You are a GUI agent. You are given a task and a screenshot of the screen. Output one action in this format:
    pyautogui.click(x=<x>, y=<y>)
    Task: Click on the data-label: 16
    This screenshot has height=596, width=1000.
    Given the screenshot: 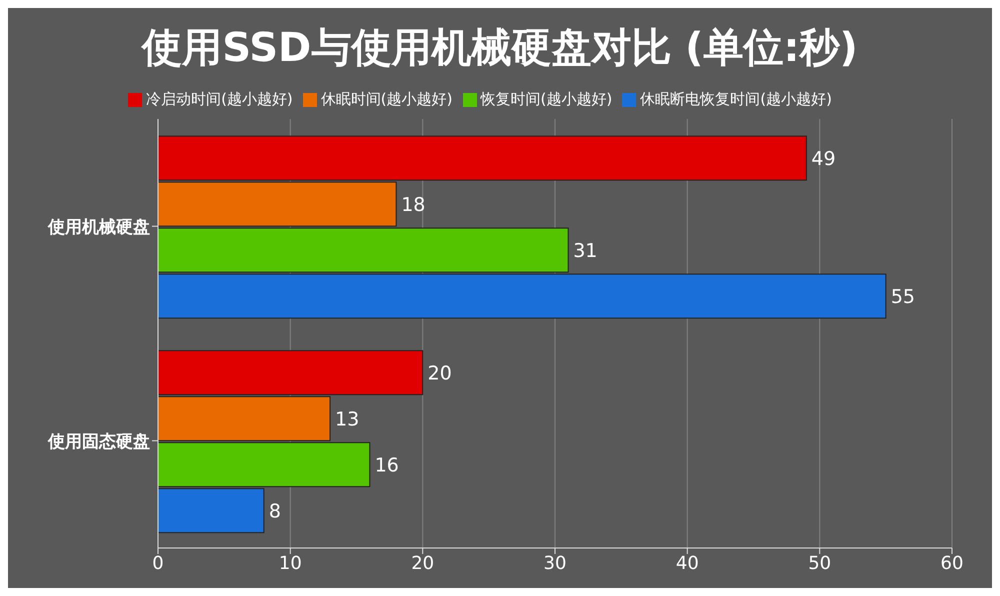 What is the action you would take?
    pyautogui.click(x=386, y=465)
    